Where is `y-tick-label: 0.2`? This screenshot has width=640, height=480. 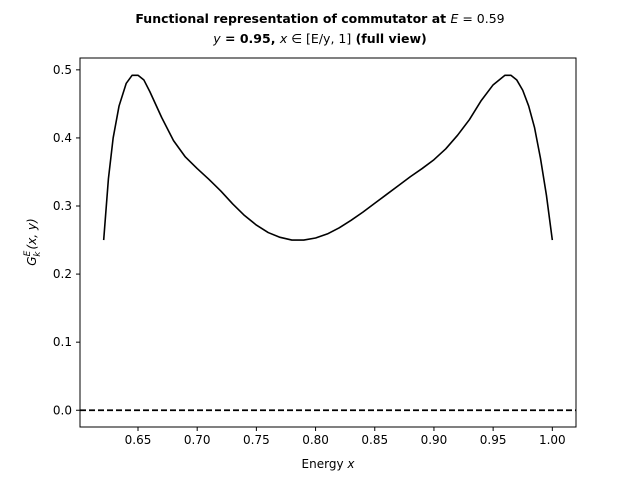
y-tick-label: 0.2 is located at coordinates (62, 274).